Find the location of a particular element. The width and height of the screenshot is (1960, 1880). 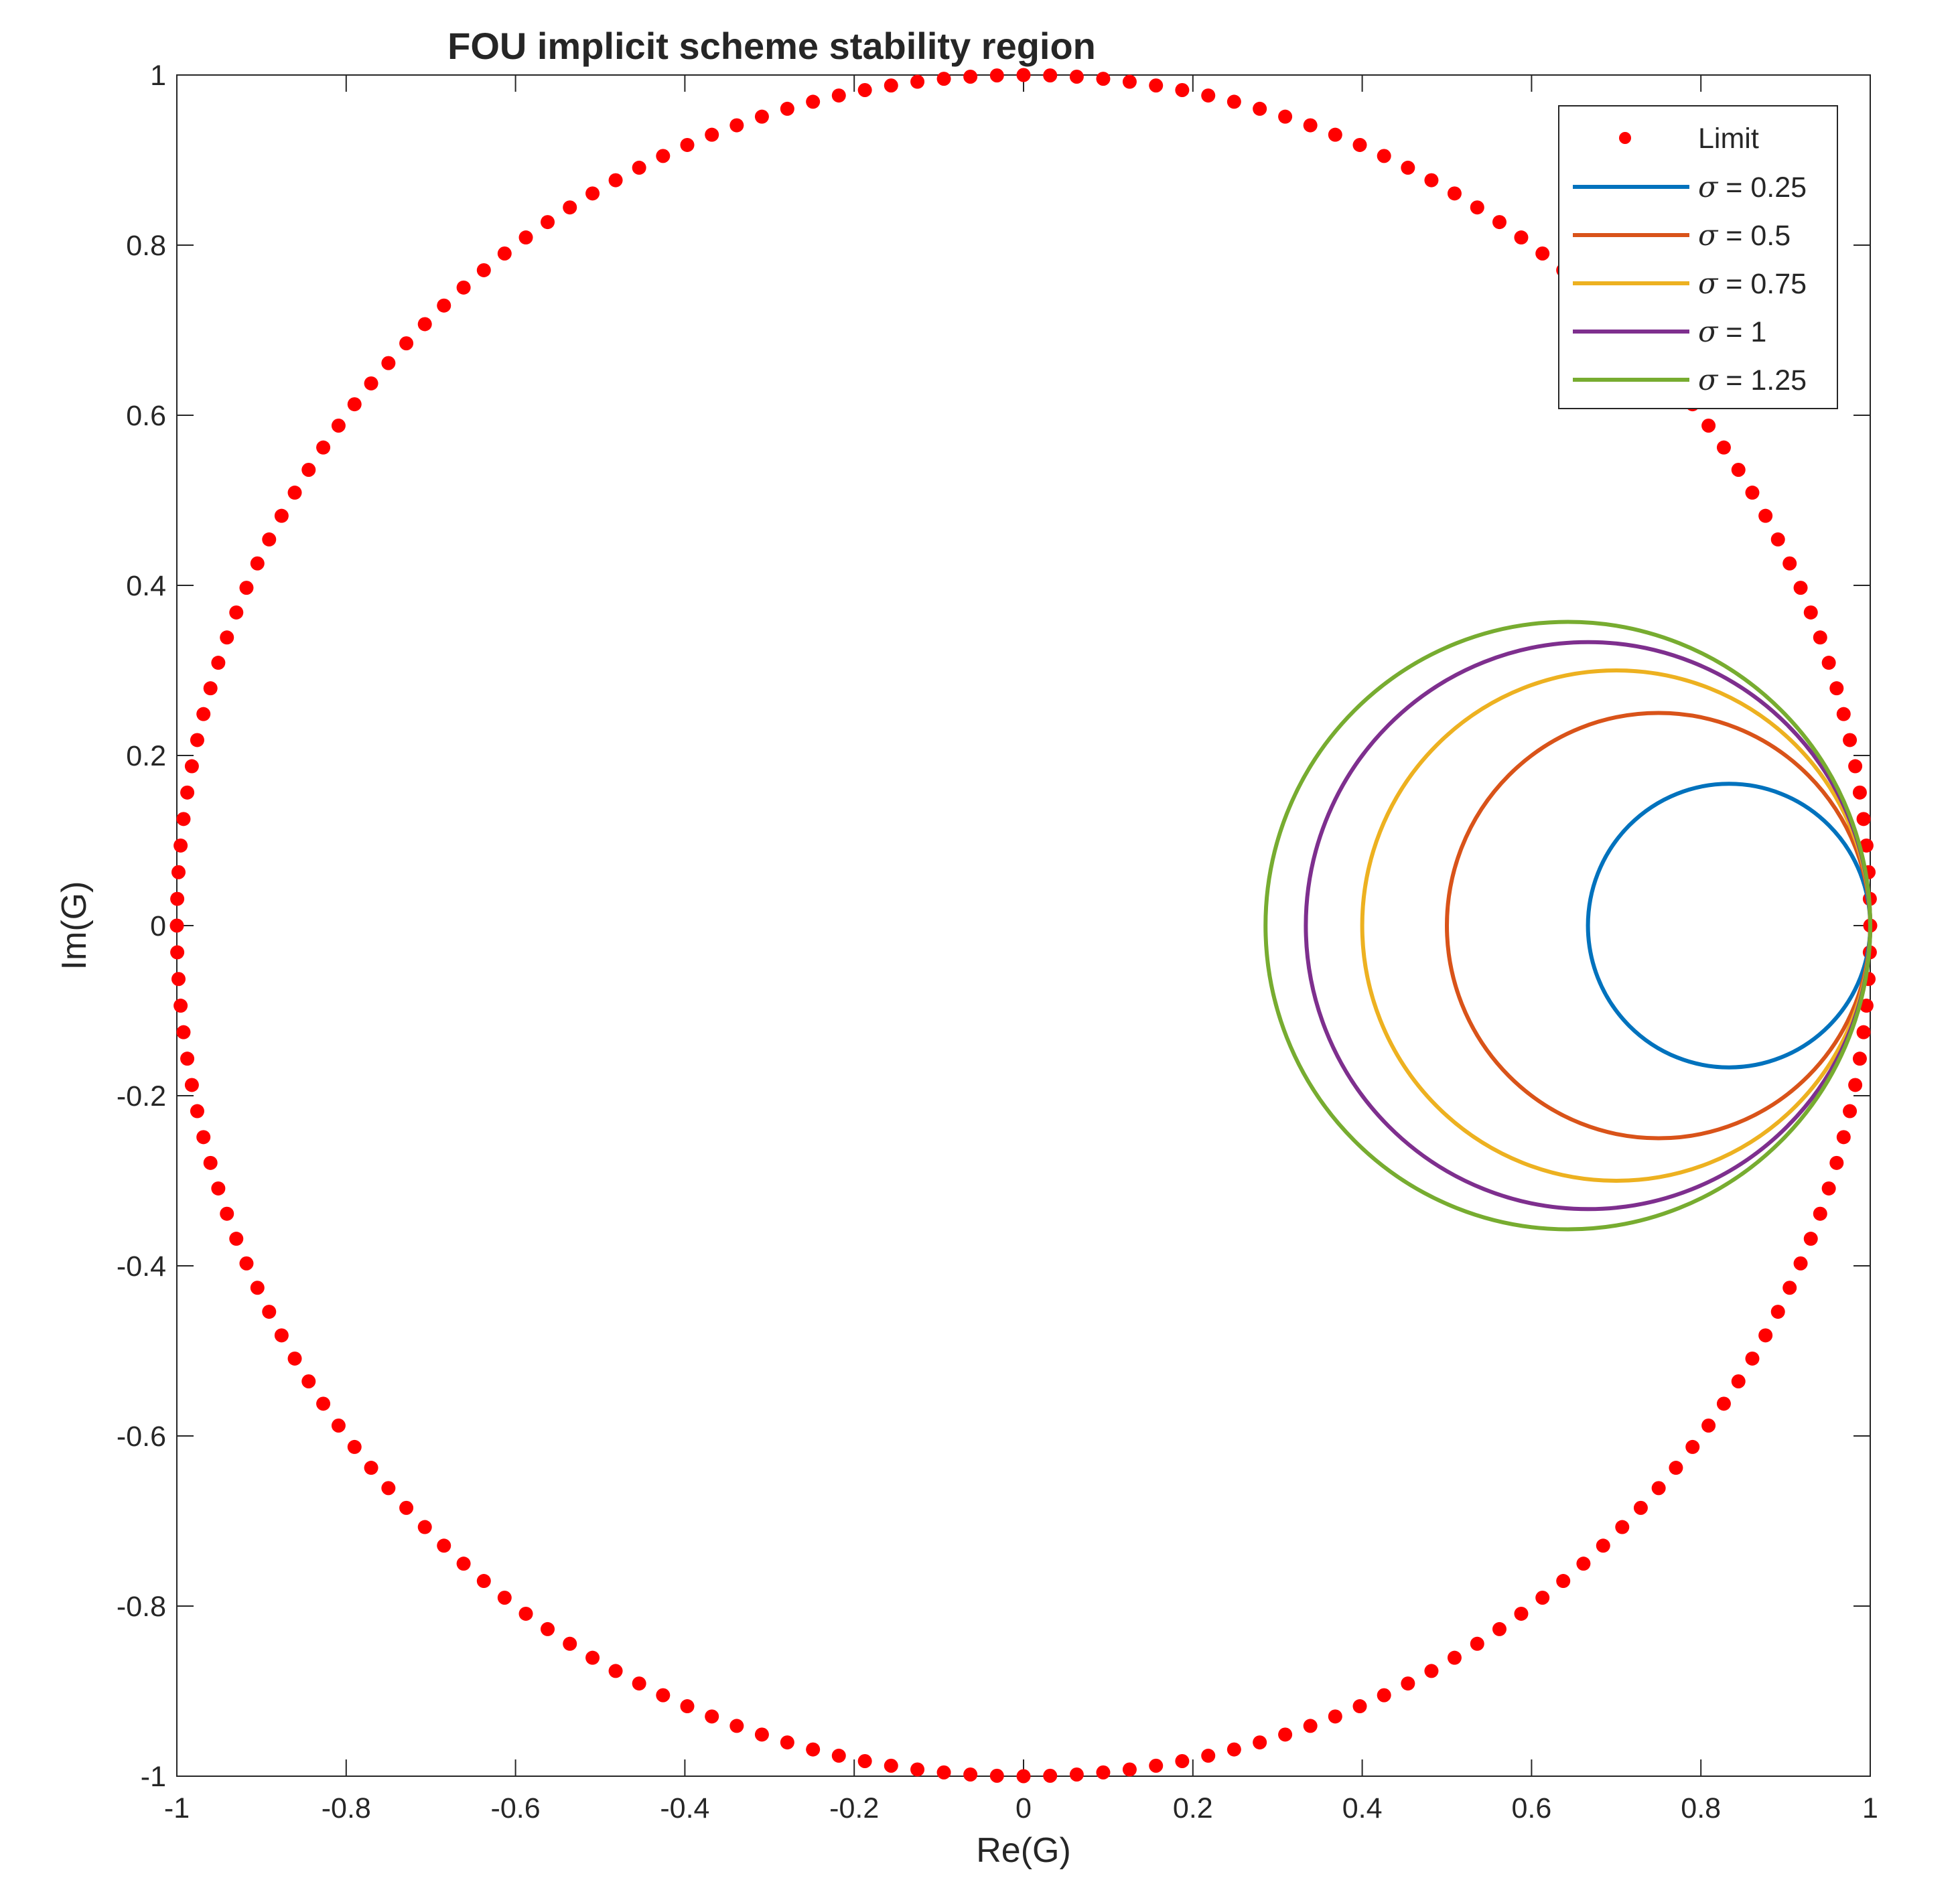

y-tick-label: -1 is located at coordinates (154, 1777).